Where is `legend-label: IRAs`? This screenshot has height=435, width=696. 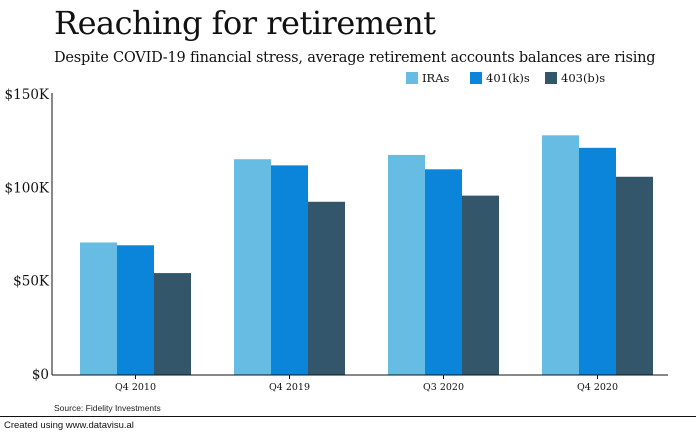
legend-label: IRAs is located at coordinates (436, 78).